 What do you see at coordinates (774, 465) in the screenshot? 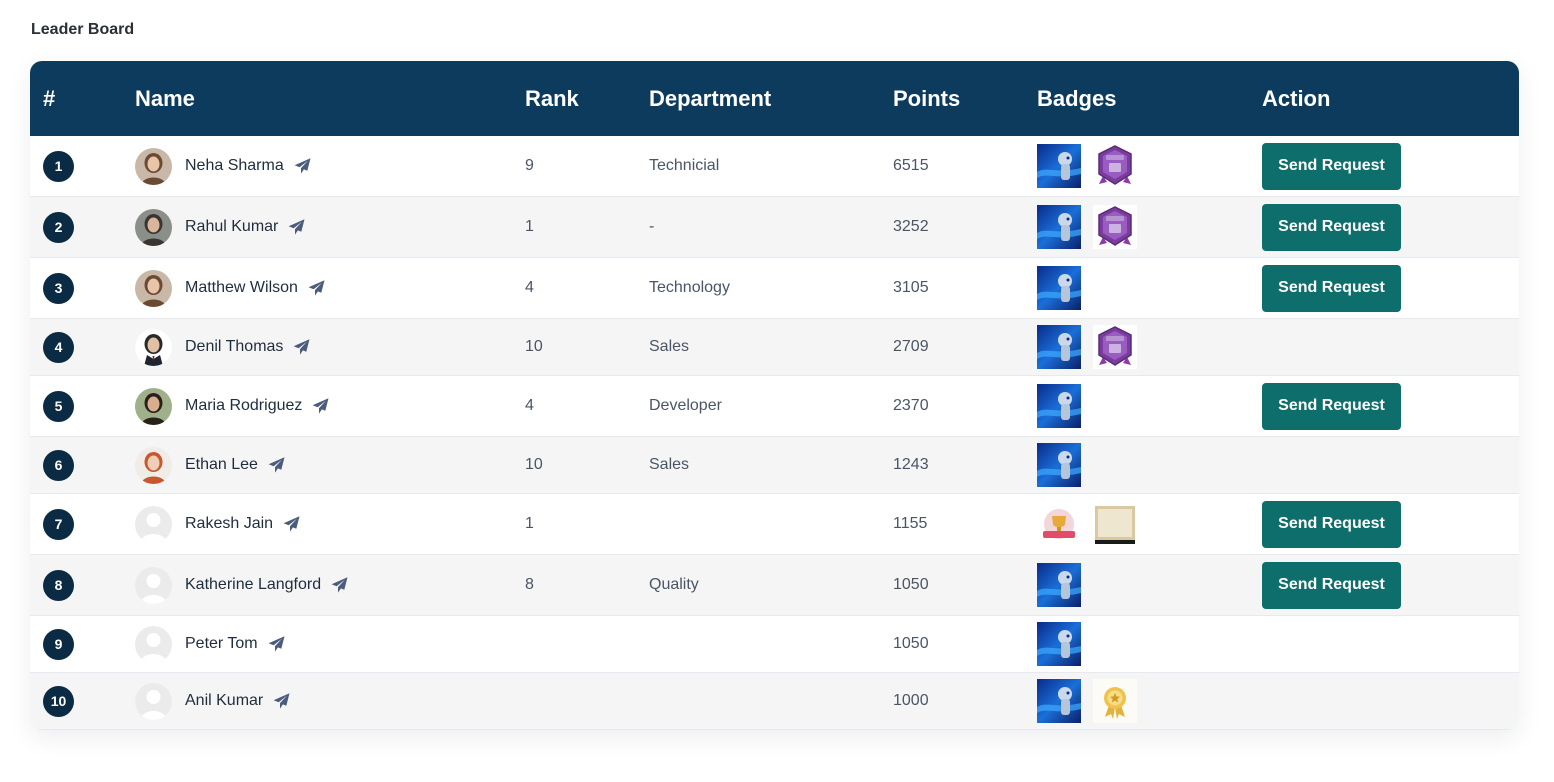
I see `table-row: 6 Ethan Lee 10 Sales 1243` at bounding box center [774, 465].